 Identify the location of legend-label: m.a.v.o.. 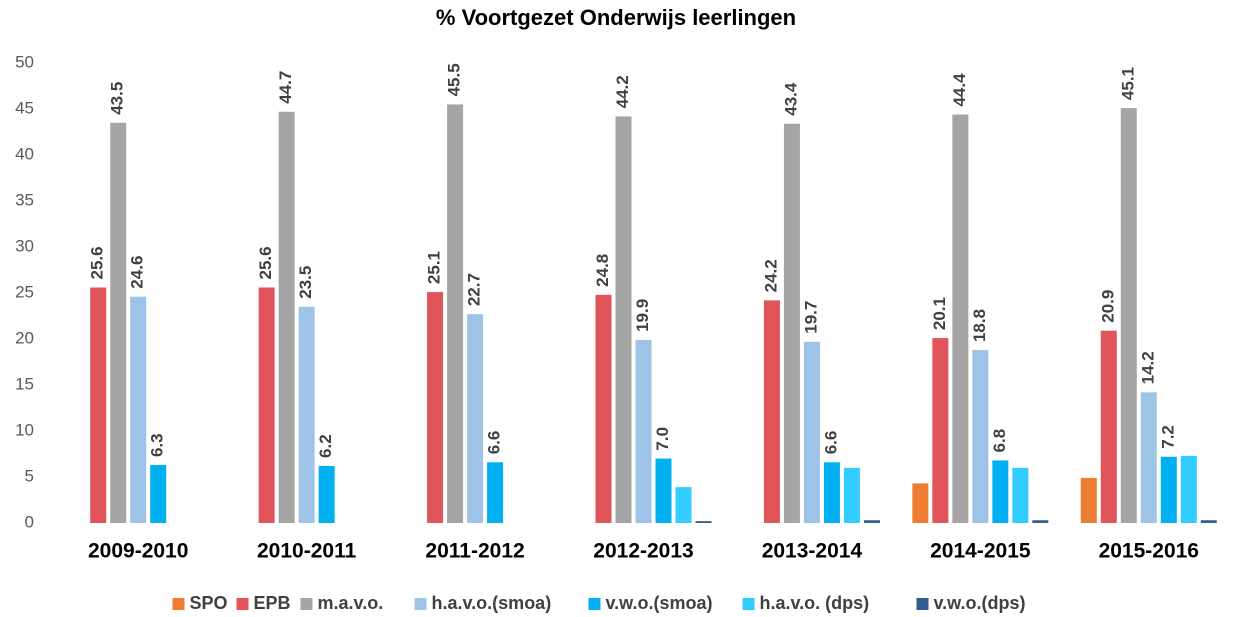
(351, 603).